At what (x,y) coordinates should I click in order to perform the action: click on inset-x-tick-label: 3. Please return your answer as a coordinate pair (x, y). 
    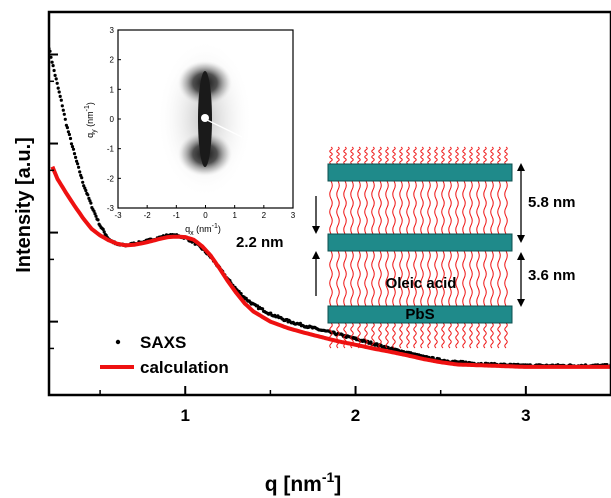
    Looking at the image, I should click on (293, 215).